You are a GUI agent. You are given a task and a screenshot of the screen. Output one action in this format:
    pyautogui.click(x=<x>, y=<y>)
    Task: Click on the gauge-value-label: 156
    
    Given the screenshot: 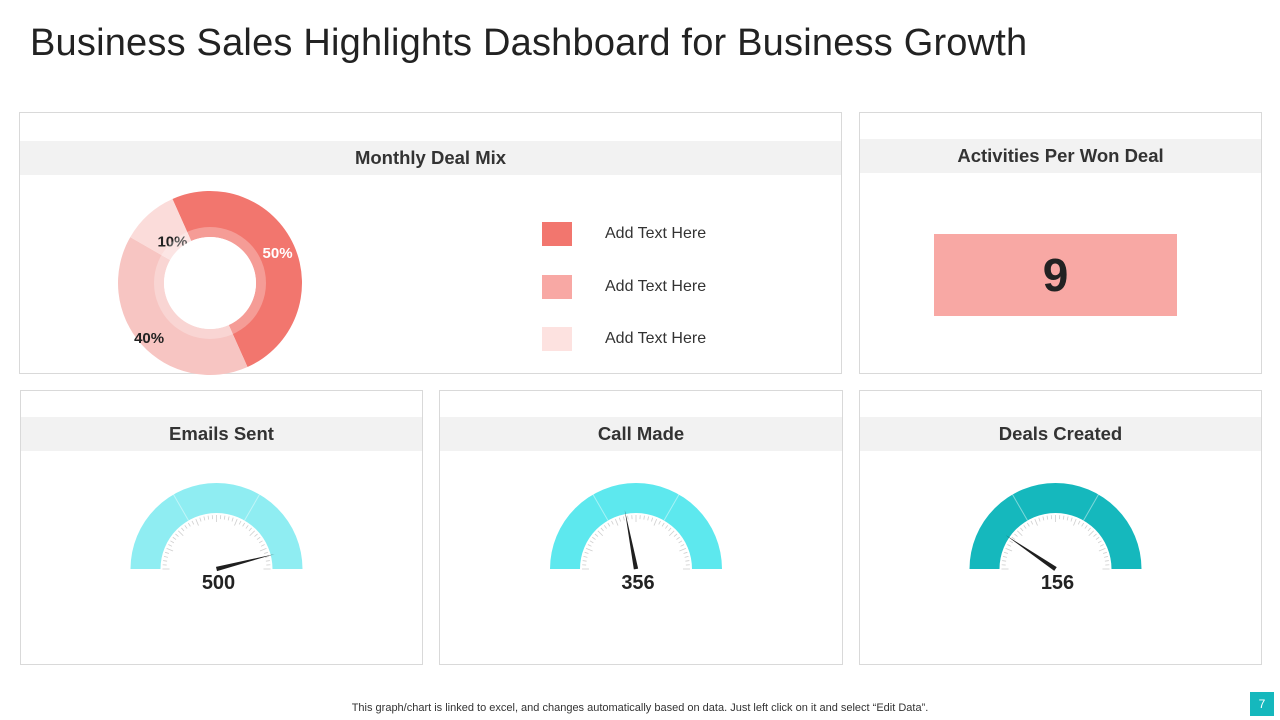 What is the action you would take?
    pyautogui.click(x=1057, y=583)
    